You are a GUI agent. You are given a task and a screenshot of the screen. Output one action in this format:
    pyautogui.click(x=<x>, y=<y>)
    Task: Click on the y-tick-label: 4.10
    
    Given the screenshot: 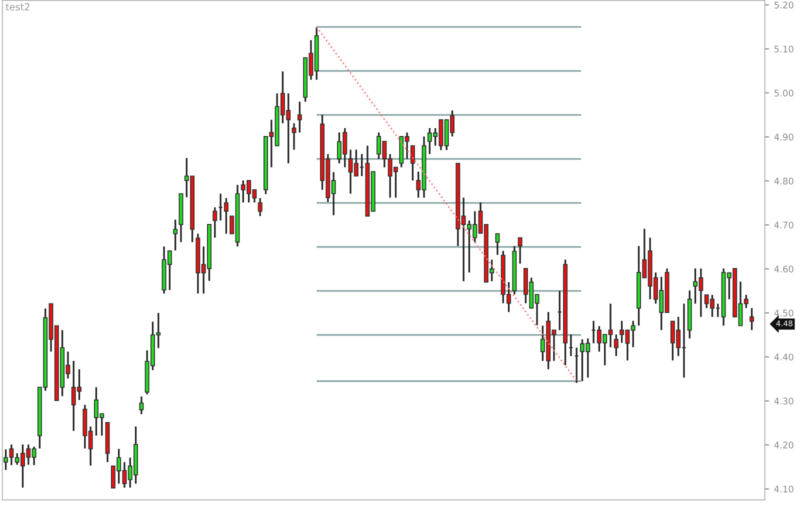 What is the action you would take?
    pyautogui.click(x=784, y=489)
    